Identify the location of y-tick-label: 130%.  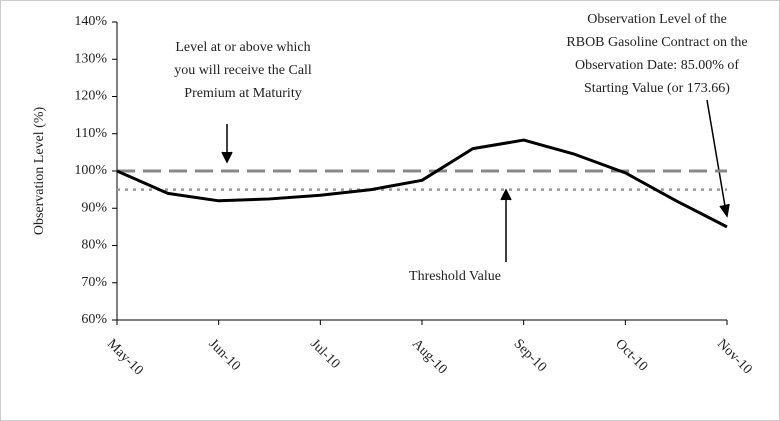
(90, 58).